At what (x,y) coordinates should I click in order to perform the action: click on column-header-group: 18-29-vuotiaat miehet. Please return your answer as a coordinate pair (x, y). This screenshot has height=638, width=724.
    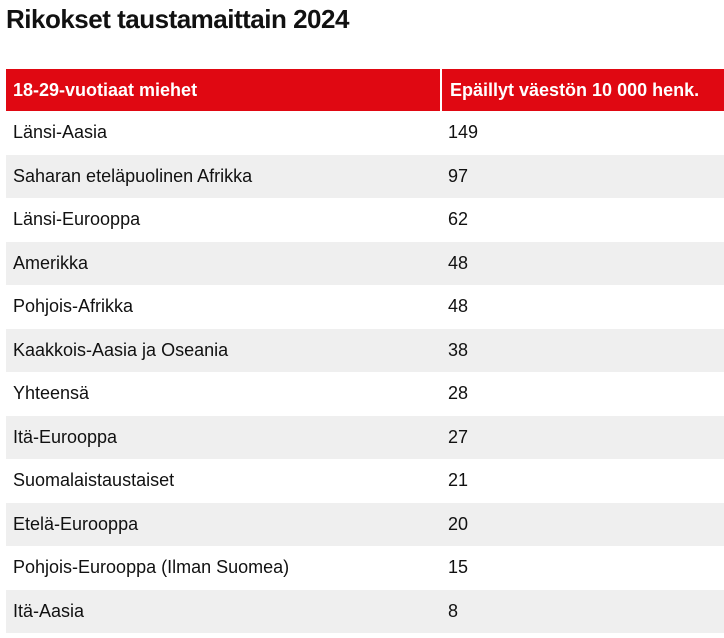
    Looking at the image, I should click on (223, 90).